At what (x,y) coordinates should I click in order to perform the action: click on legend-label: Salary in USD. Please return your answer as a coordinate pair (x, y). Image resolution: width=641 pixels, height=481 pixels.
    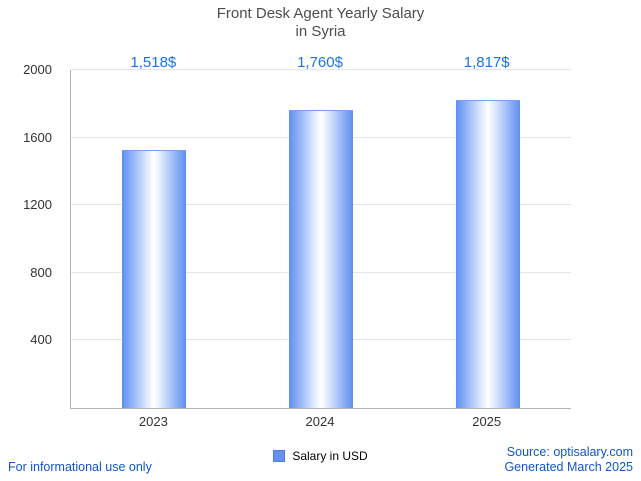
    Looking at the image, I should click on (330, 456).